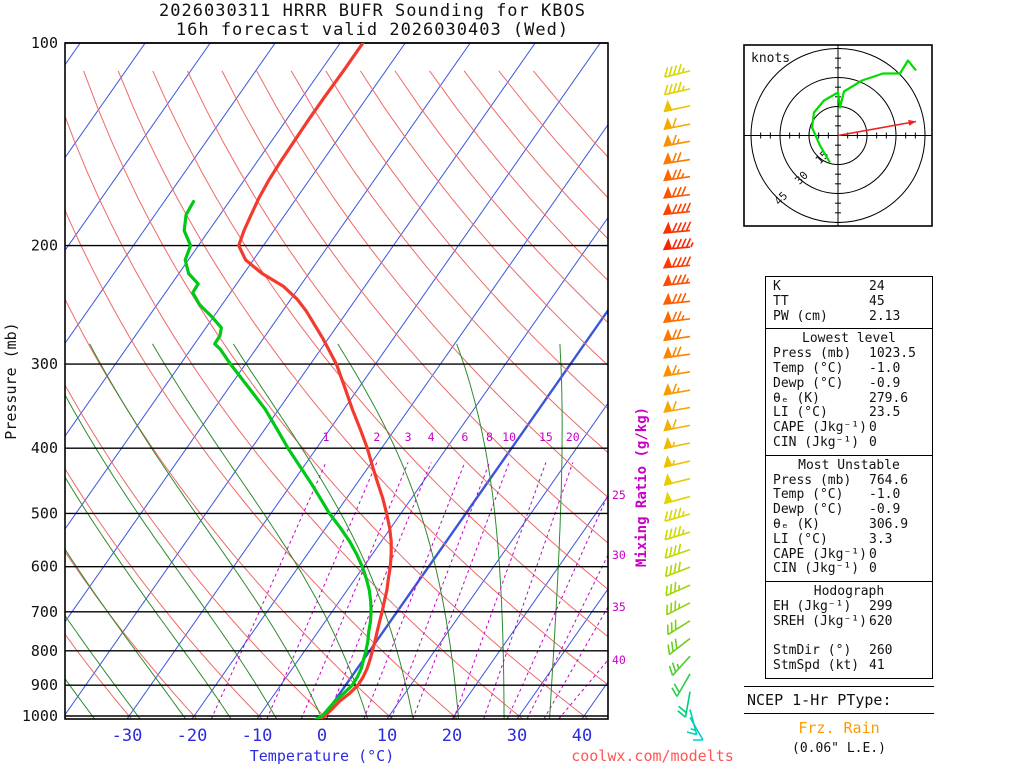 The width and height of the screenshot is (1024, 768). Describe the element at coordinates (464, 437) in the screenshot. I see `mixing-ratio-value-label: 6` at that location.